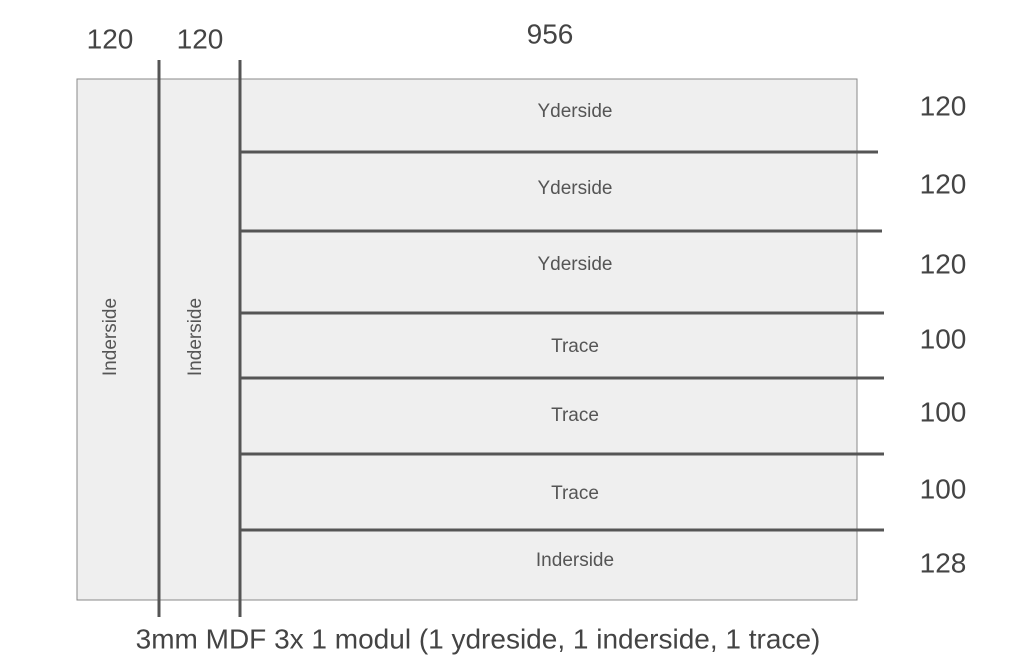 This screenshot has height=671, width=1024. Describe the element at coordinates (550, 33) in the screenshot. I see `main-width-label: 956` at that location.